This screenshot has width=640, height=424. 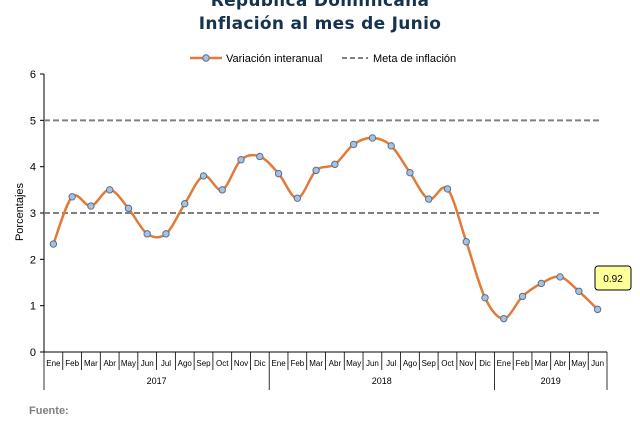 I want to click on source-label: Fuente:, so click(x=49, y=411).